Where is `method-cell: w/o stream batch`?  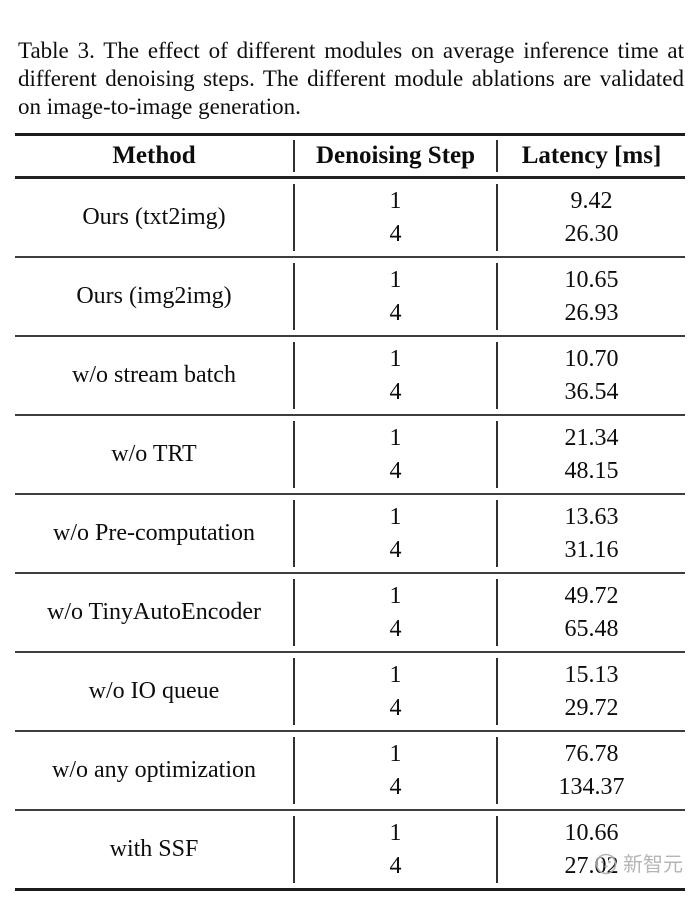 method-cell: w/o stream batch is located at coordinates (154, 375).